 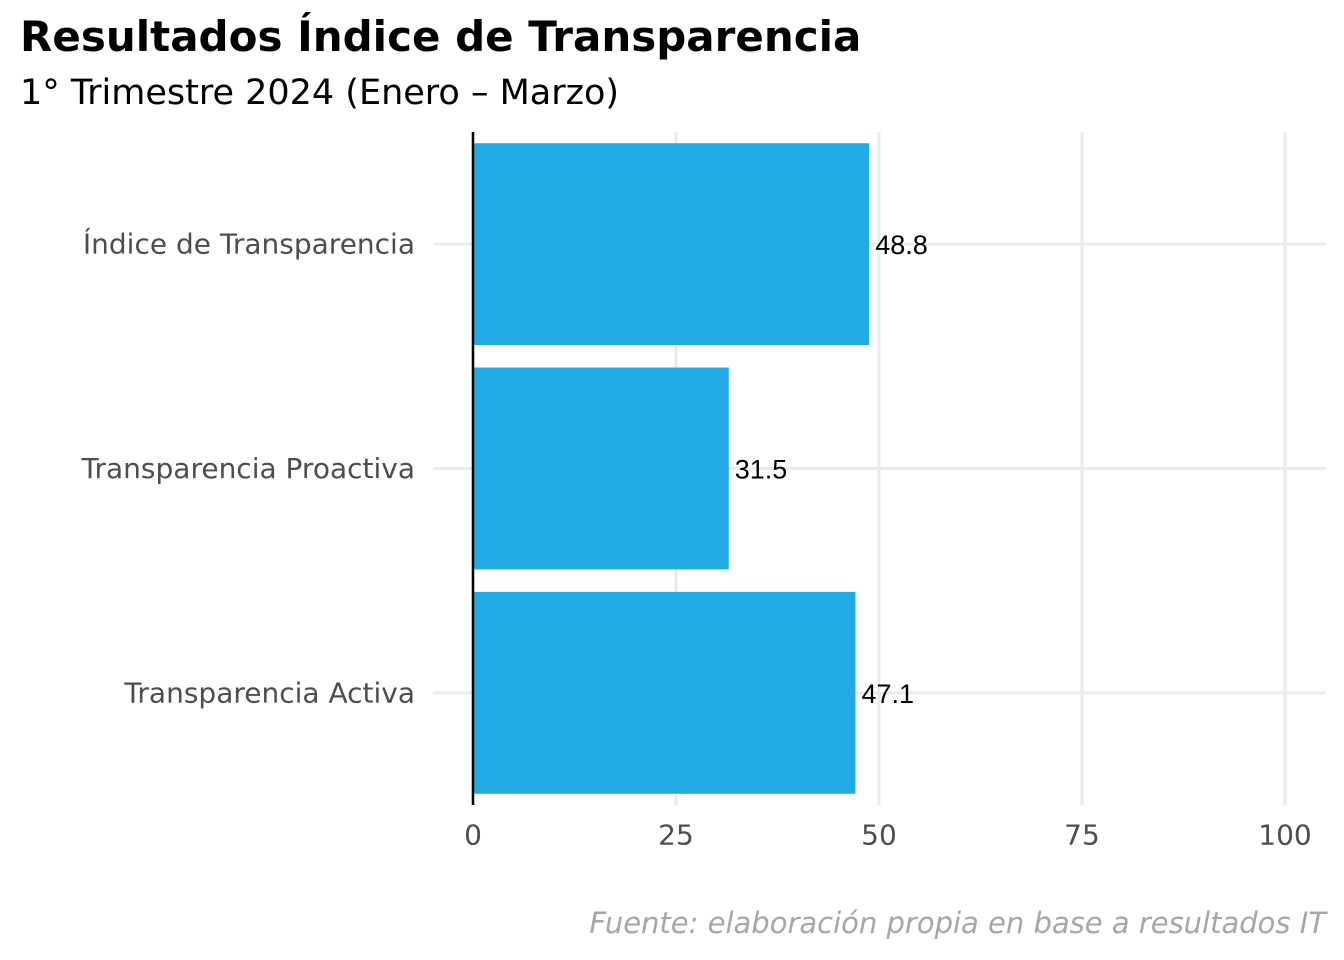 I want to click on x-tick-label: 50, so click(x=879, y=835).